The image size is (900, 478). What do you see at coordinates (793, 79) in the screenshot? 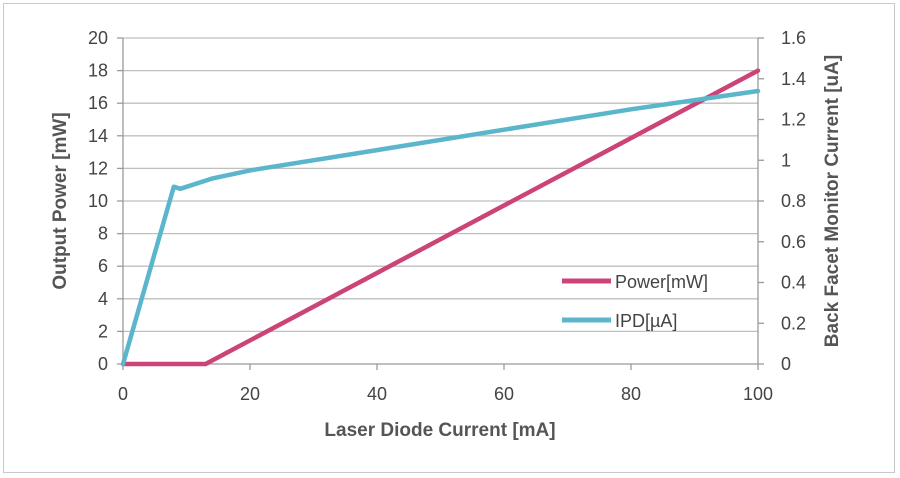
I see `y2-tick-label: 1.4` at bounding box center [793, 79].